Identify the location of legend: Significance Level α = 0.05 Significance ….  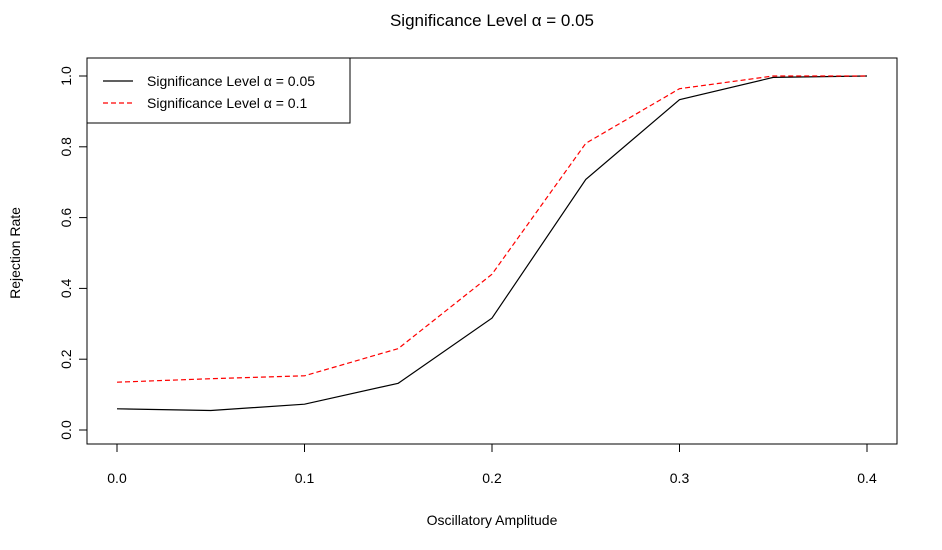
(218, 90).